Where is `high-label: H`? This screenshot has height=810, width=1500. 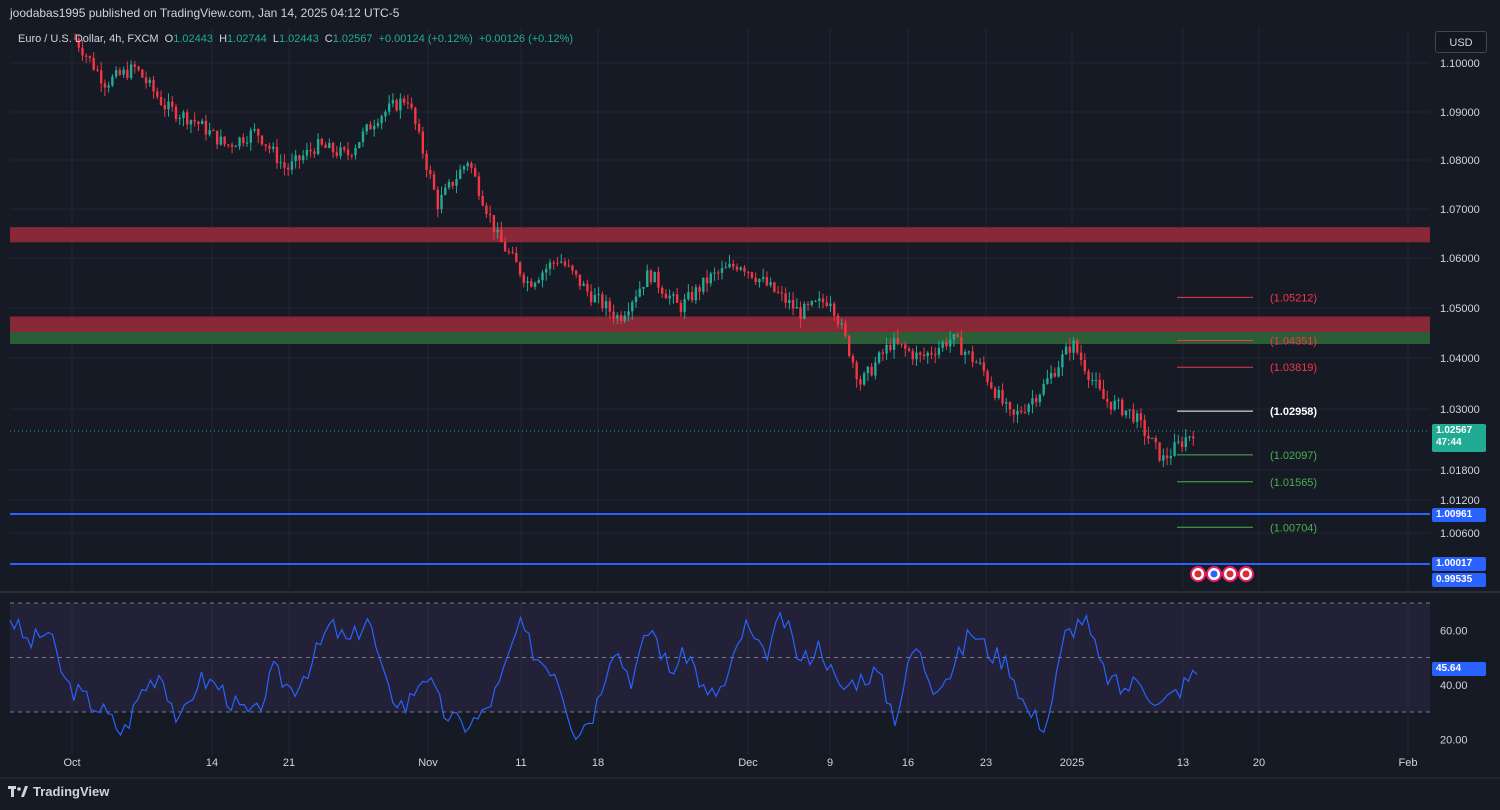
high-label: H is located at coordinates (223, 39).